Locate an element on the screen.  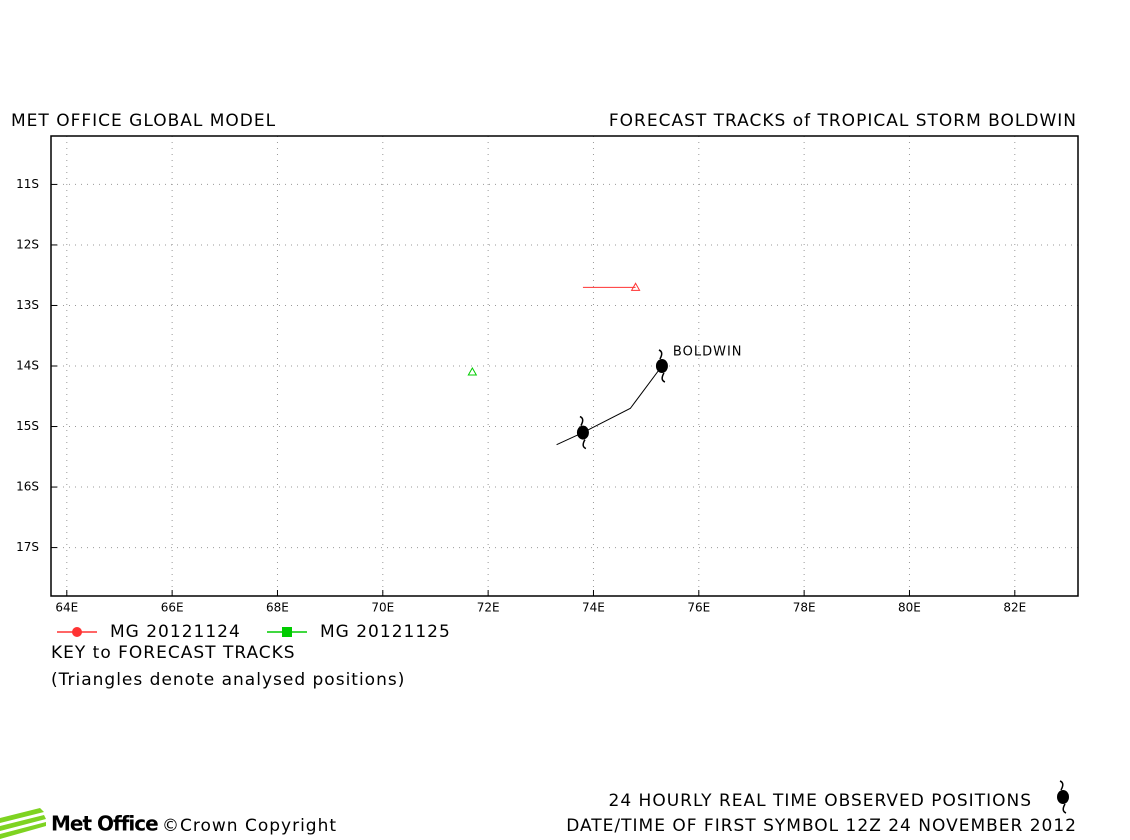
storm-symbol-key is located at coordinates (1063, 797).